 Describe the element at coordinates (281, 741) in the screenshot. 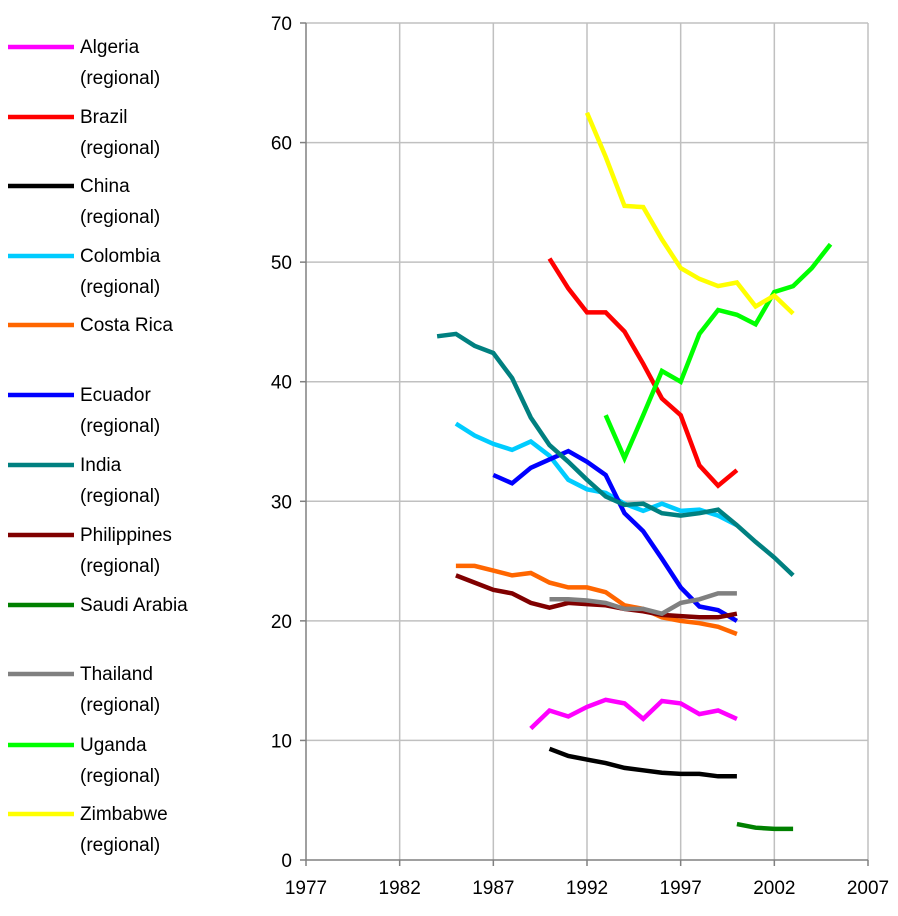

I see `y-tick-label: 10` at that location.